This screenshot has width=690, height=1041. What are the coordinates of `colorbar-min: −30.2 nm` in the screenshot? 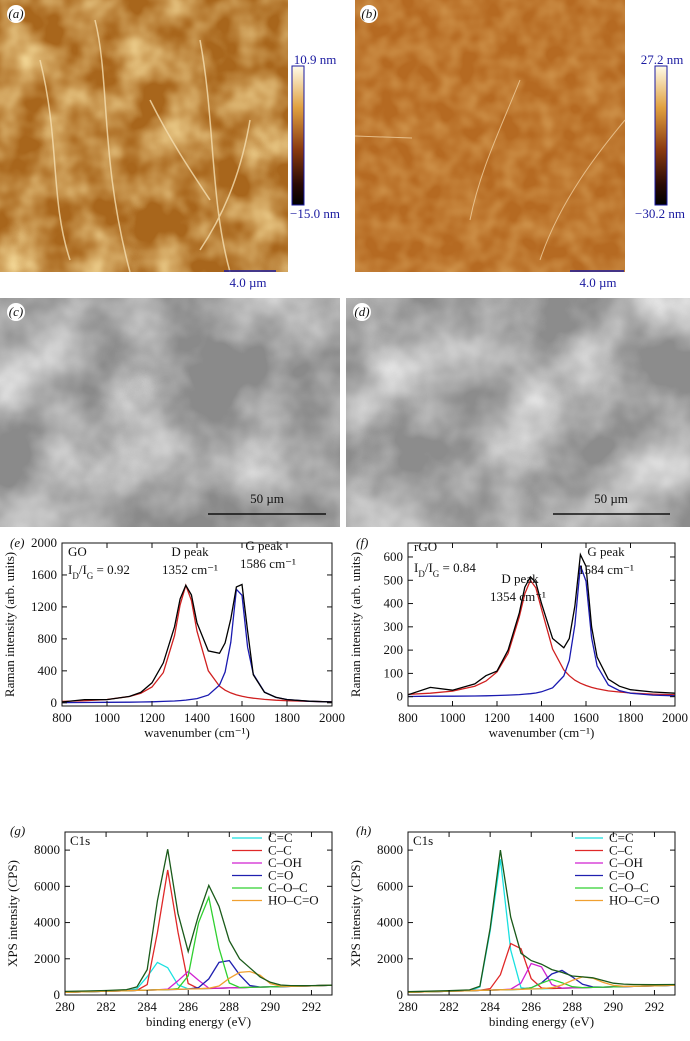 It's located at (660, 213).